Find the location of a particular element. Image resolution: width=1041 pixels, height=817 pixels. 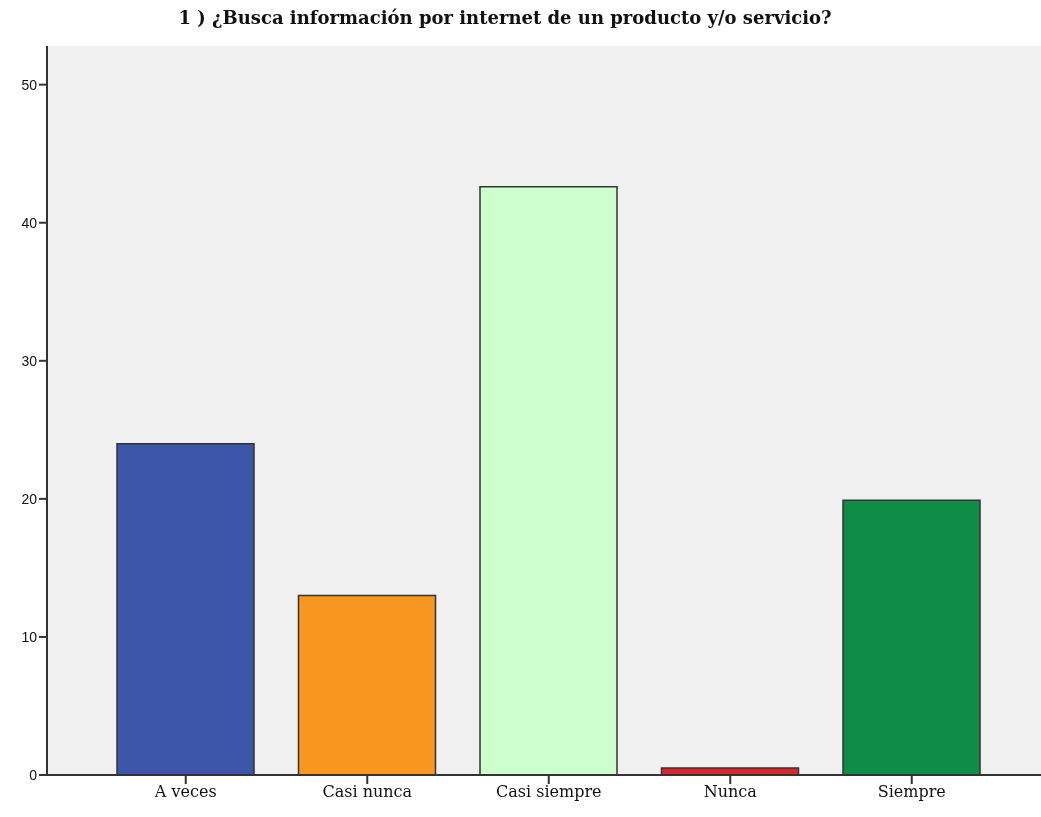

x-tick-label: Casi nunca is located at coordinates (367, 792).